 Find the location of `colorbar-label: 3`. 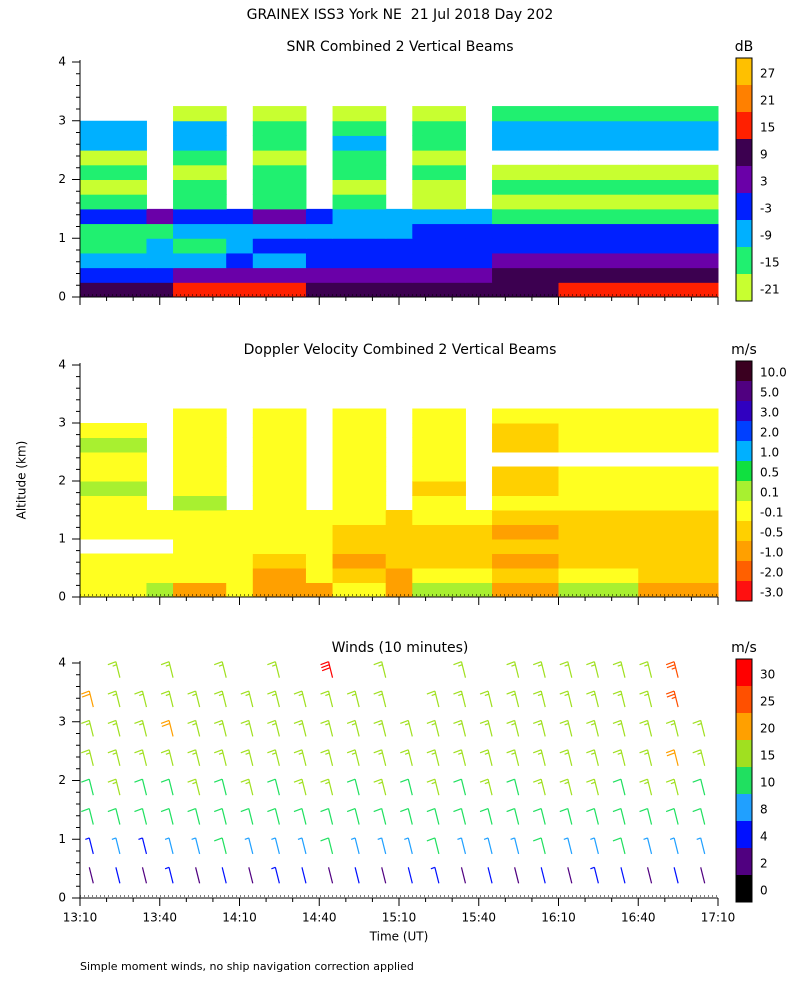

colorbar-label: 3 is located at coordinates (764, 182).